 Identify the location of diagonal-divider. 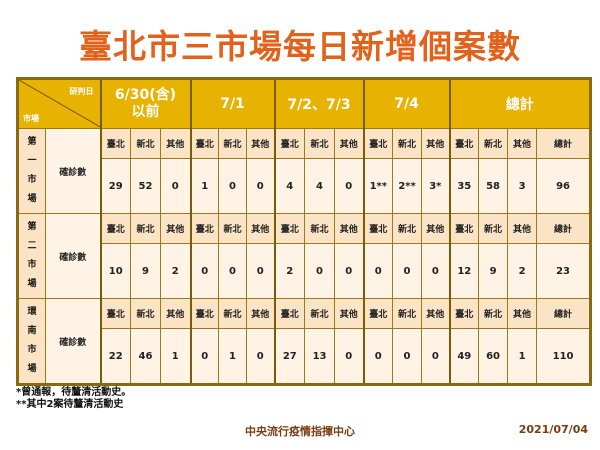
(60, 104).